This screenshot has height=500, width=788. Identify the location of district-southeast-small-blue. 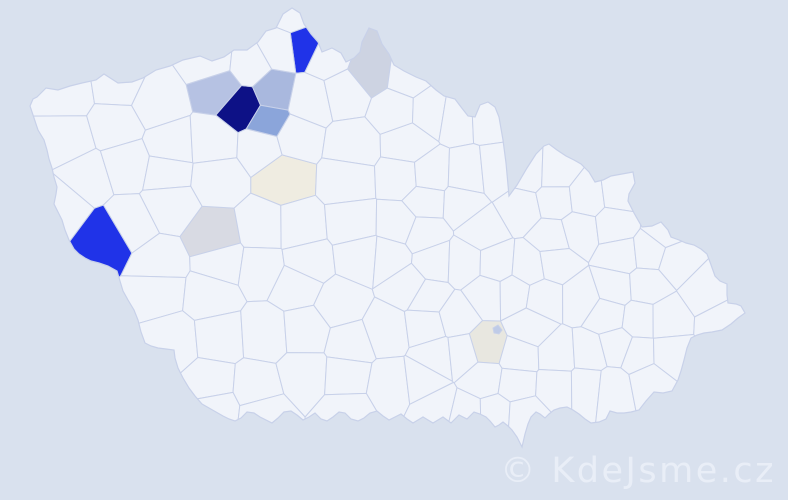
(497, 329).